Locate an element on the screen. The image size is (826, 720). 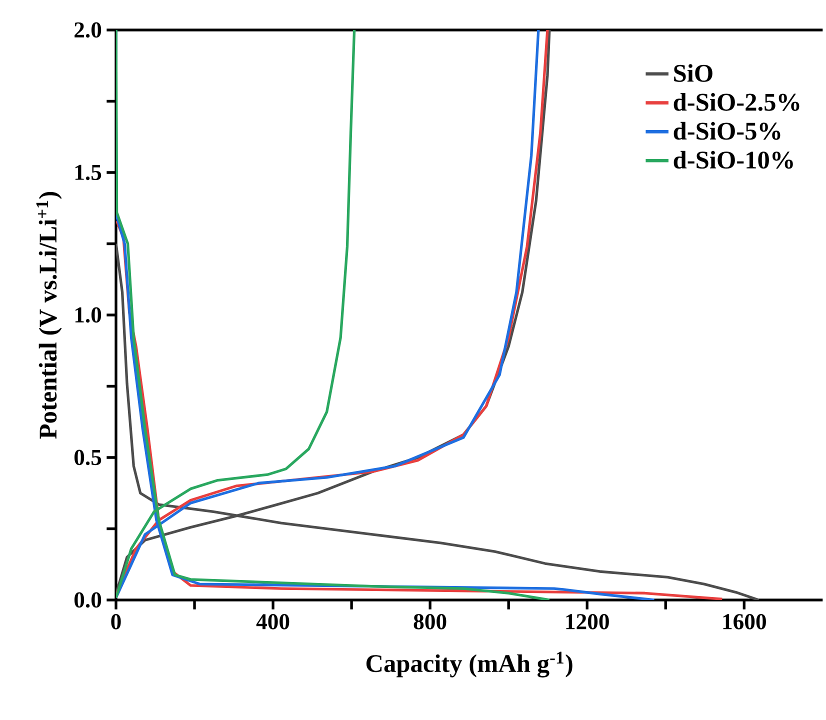
x-axis-title: Capacity (mAh g$^{-1}$) is located at coordinates (469, 665).